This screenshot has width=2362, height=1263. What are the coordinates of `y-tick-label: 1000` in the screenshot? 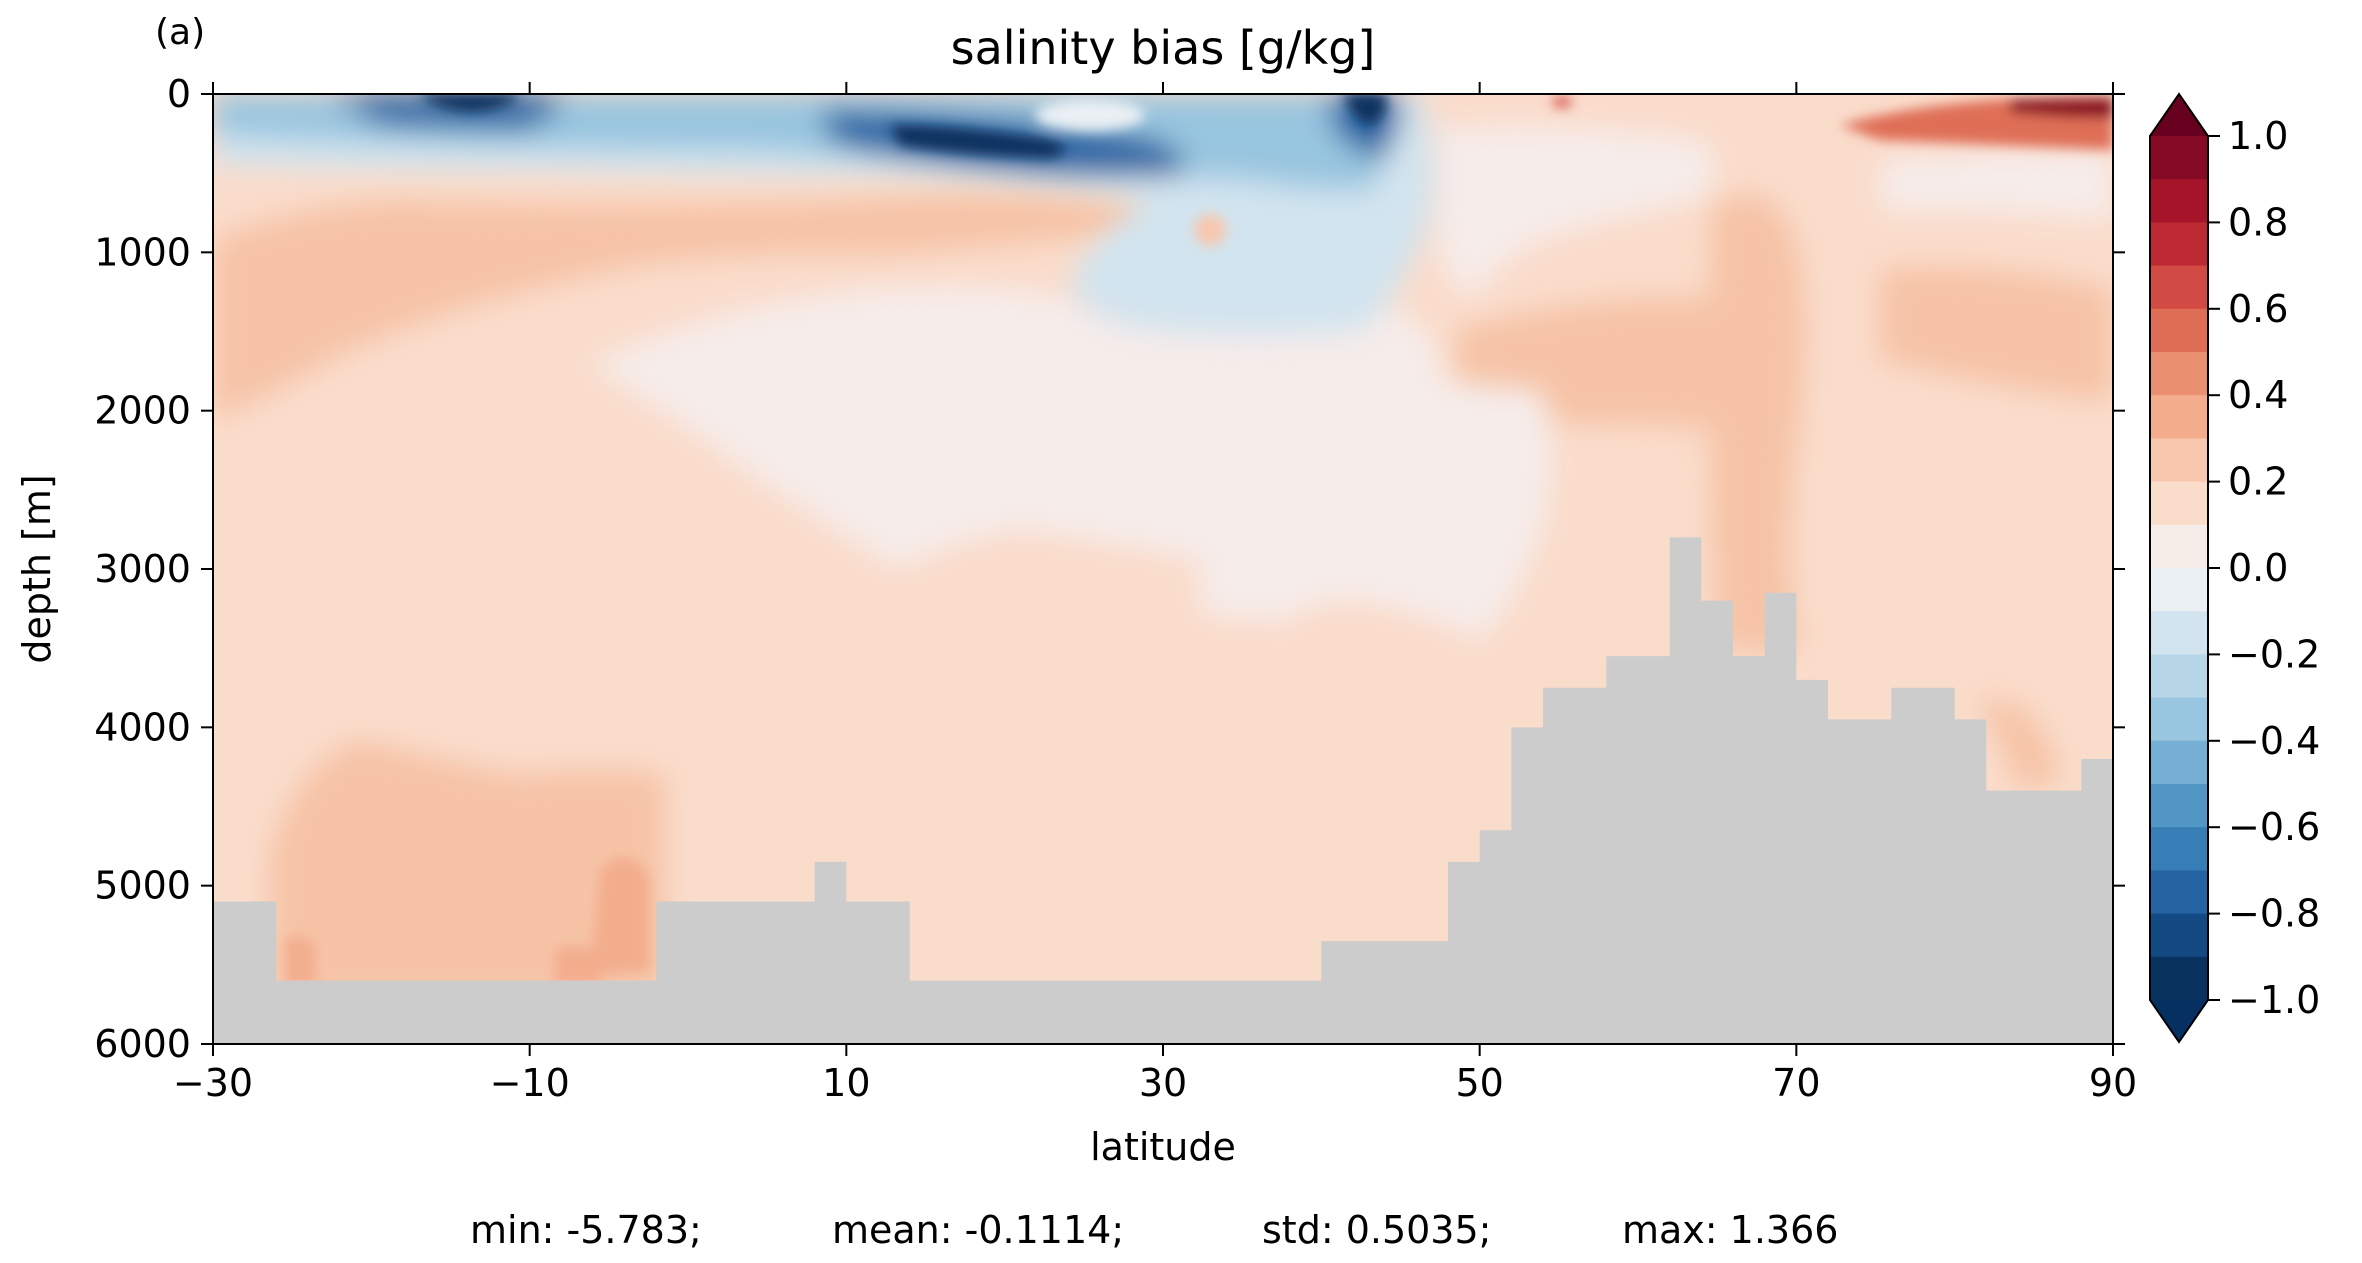 It's located at (142, 252).